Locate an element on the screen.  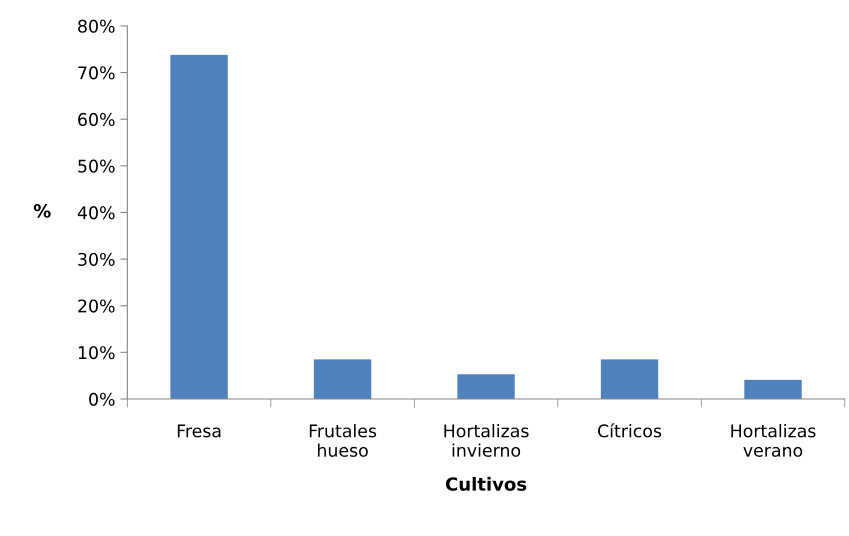
x-tick-label: Fresa is located at coordinates (199, 431).